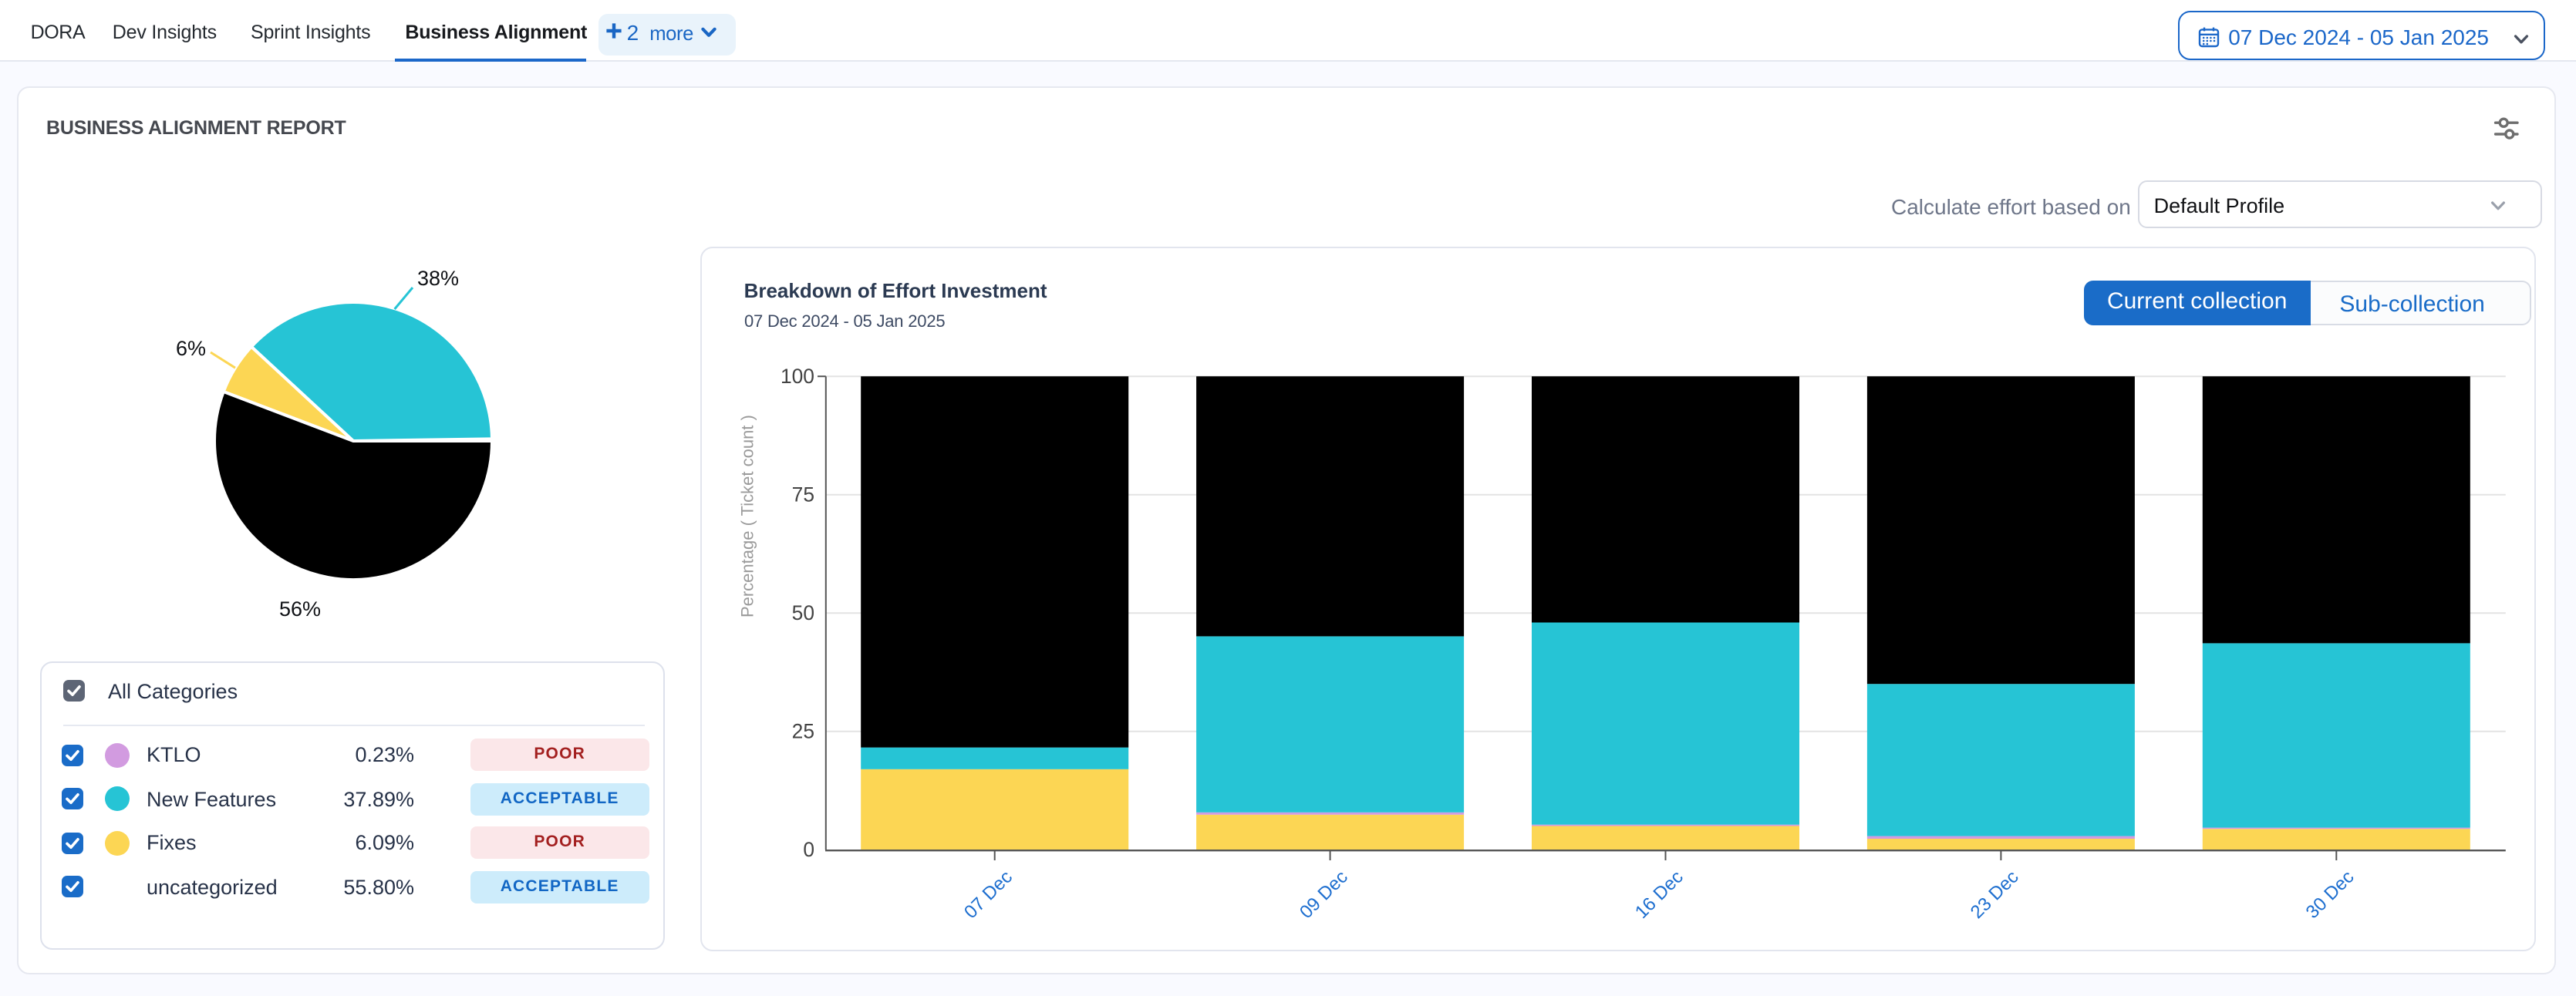 This screenshot has height=996, width=2576. What do you see at coordinates (808, 850) in the screenshot?
I see `svg-text: 0` at bounding box center [808, 850].